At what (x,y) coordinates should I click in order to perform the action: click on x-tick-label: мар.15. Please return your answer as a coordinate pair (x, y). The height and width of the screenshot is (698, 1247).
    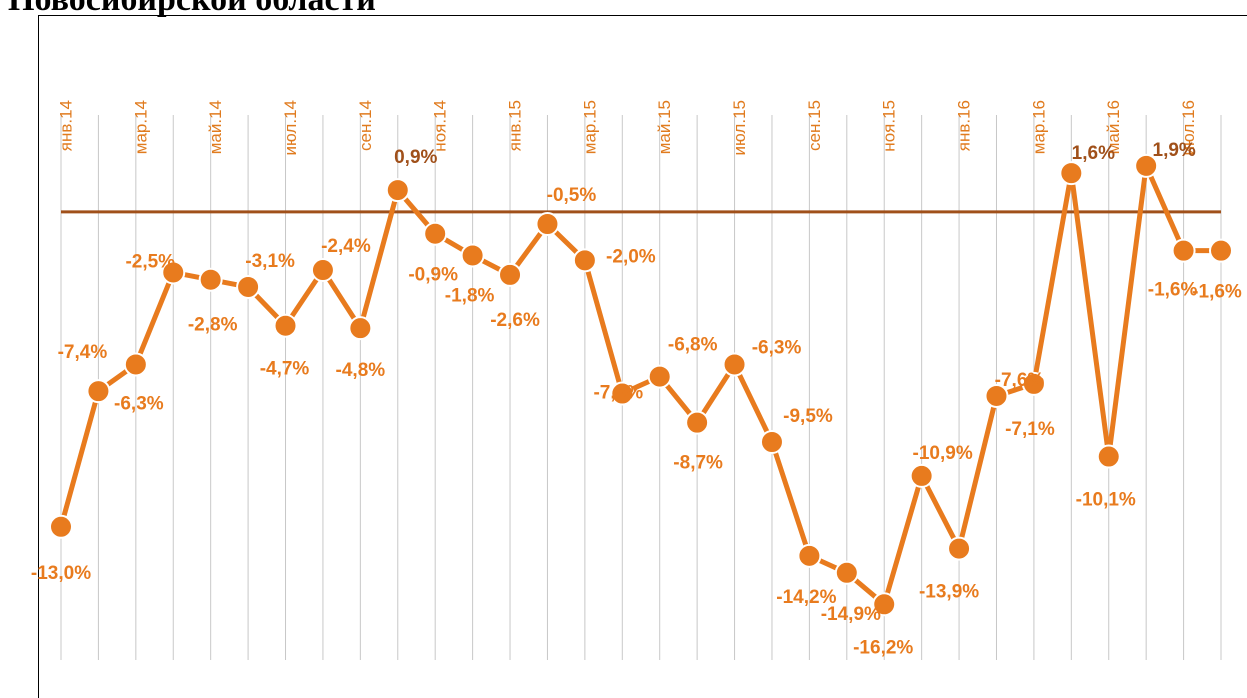
    Looking at the image, I should click on (589, 127).